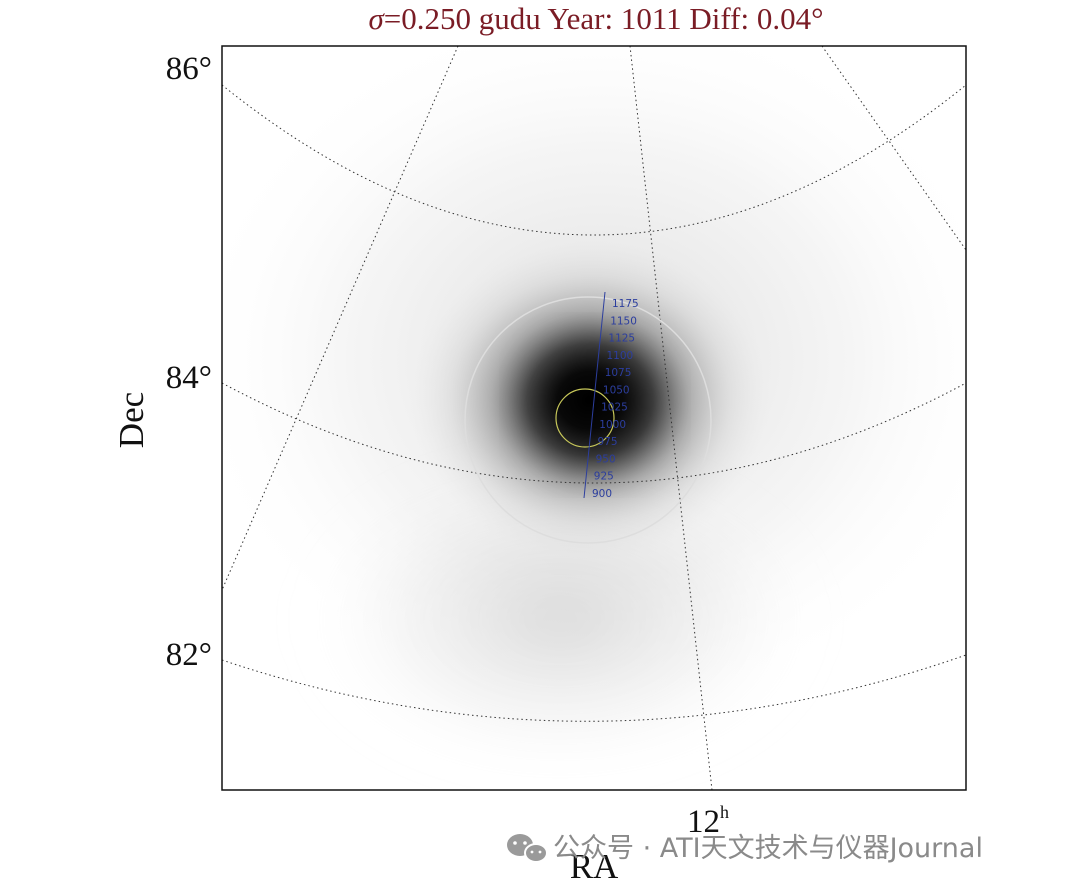  Describe the element at coordinates (602, 494) in the screenshot. I see `year-label-900: 900` at that location.